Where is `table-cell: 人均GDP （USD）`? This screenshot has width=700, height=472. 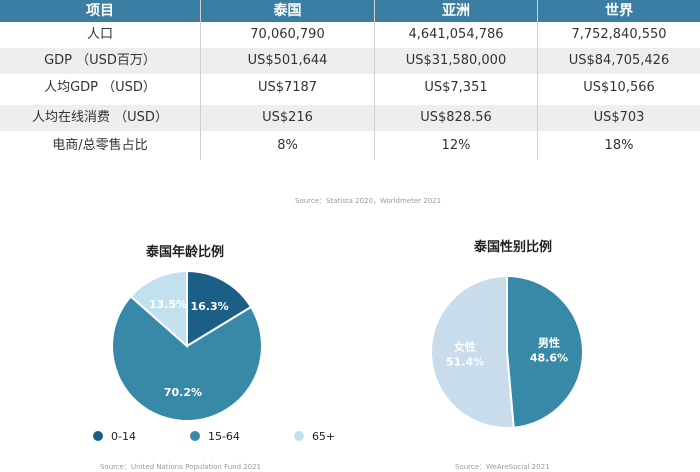
table-cell: 人均GDP （USD） is located at coordinates (100, 87).